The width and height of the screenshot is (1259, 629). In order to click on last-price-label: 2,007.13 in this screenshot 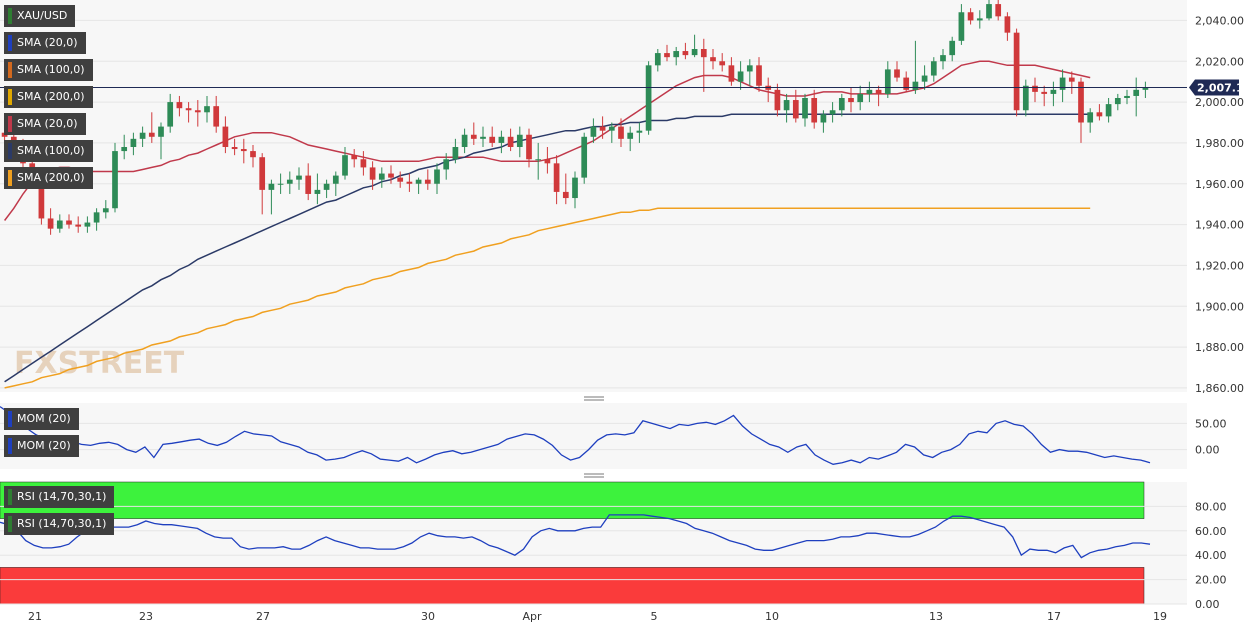, I will do `click(1224, 88)`.